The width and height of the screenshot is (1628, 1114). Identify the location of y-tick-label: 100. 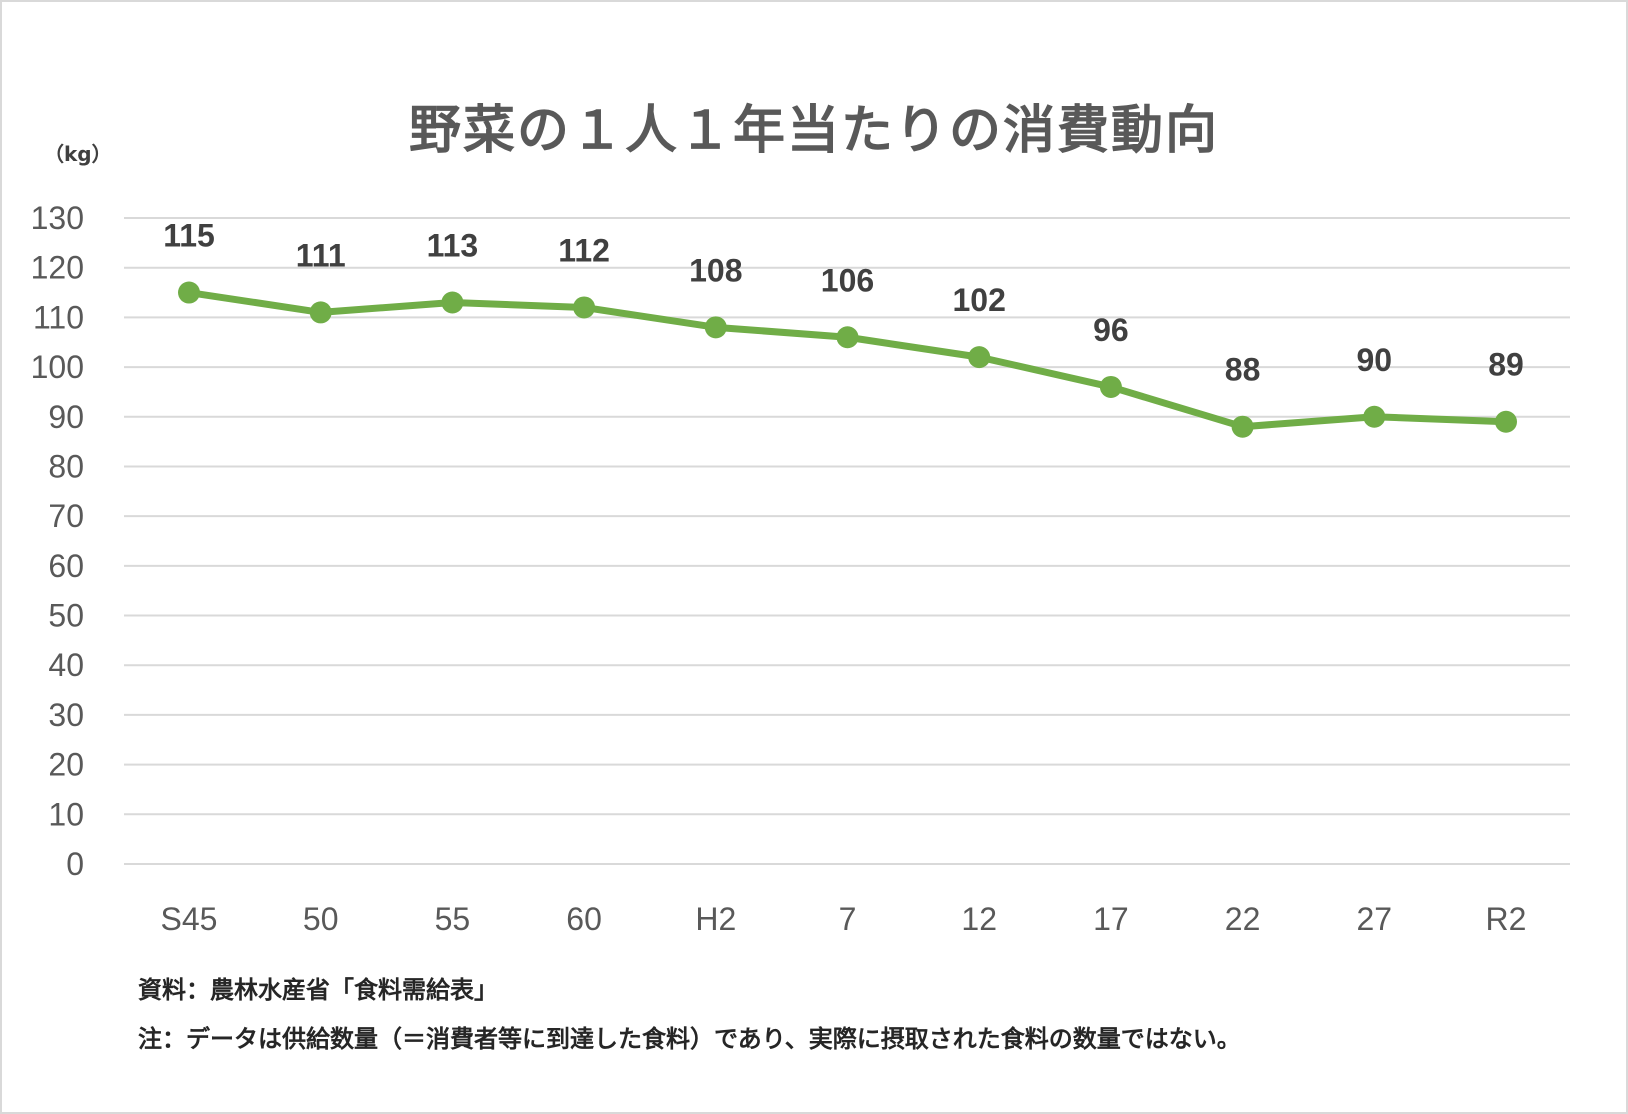
(57, 367).